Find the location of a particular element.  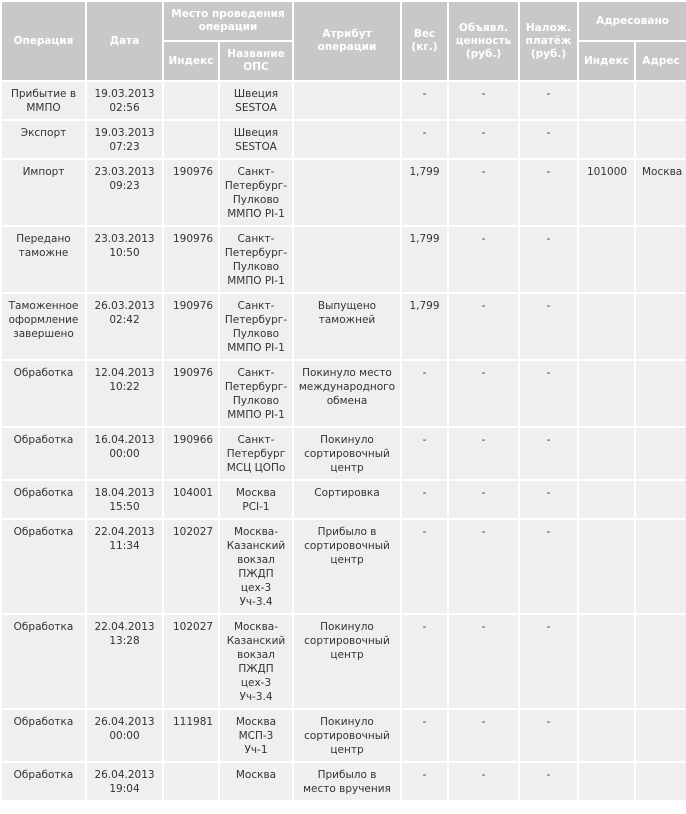

date-cell: 26.03.2013 02:42 is located at coordinates (124, 326).